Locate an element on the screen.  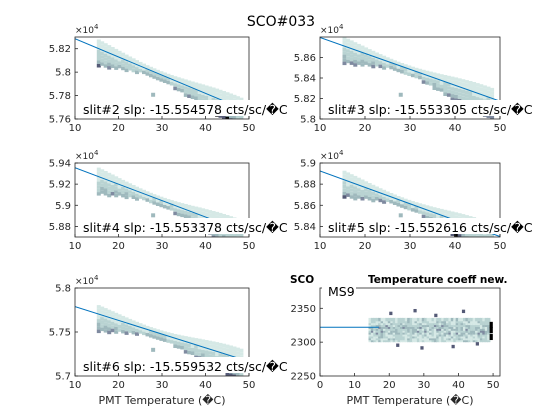
y-tick-label: 5.86 is located at coordinates (305, 58).